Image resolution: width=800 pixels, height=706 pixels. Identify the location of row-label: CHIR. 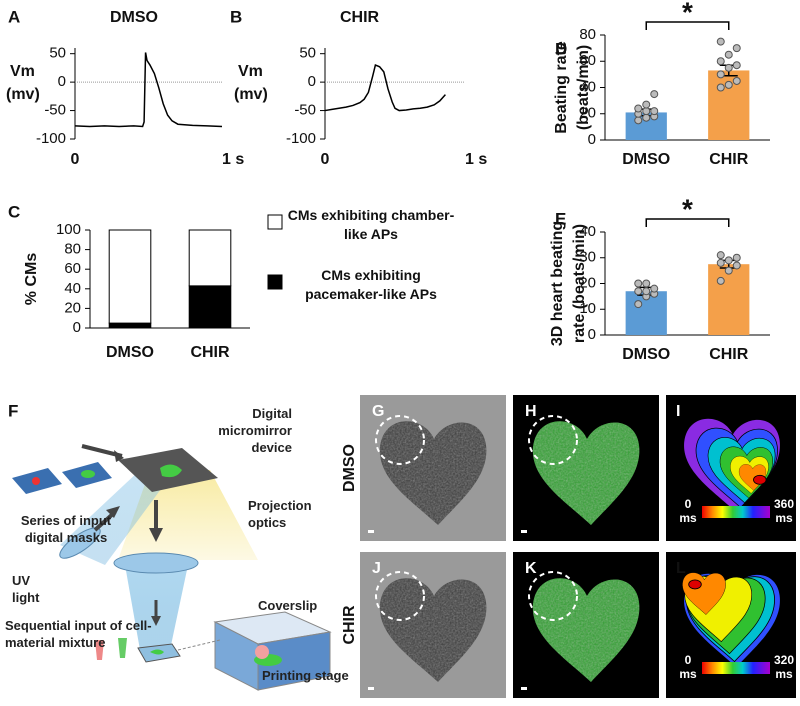
(349, 625).